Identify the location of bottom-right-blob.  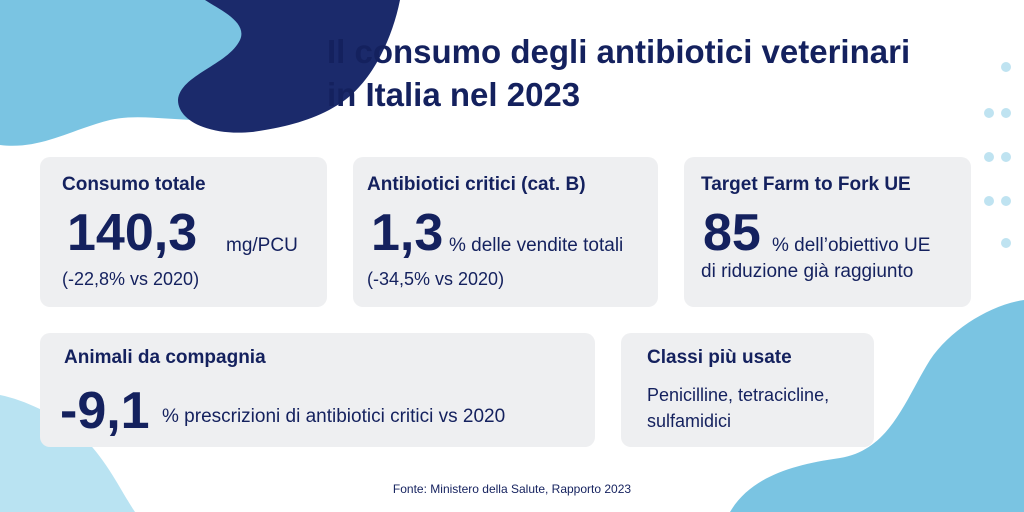
(877, 406).